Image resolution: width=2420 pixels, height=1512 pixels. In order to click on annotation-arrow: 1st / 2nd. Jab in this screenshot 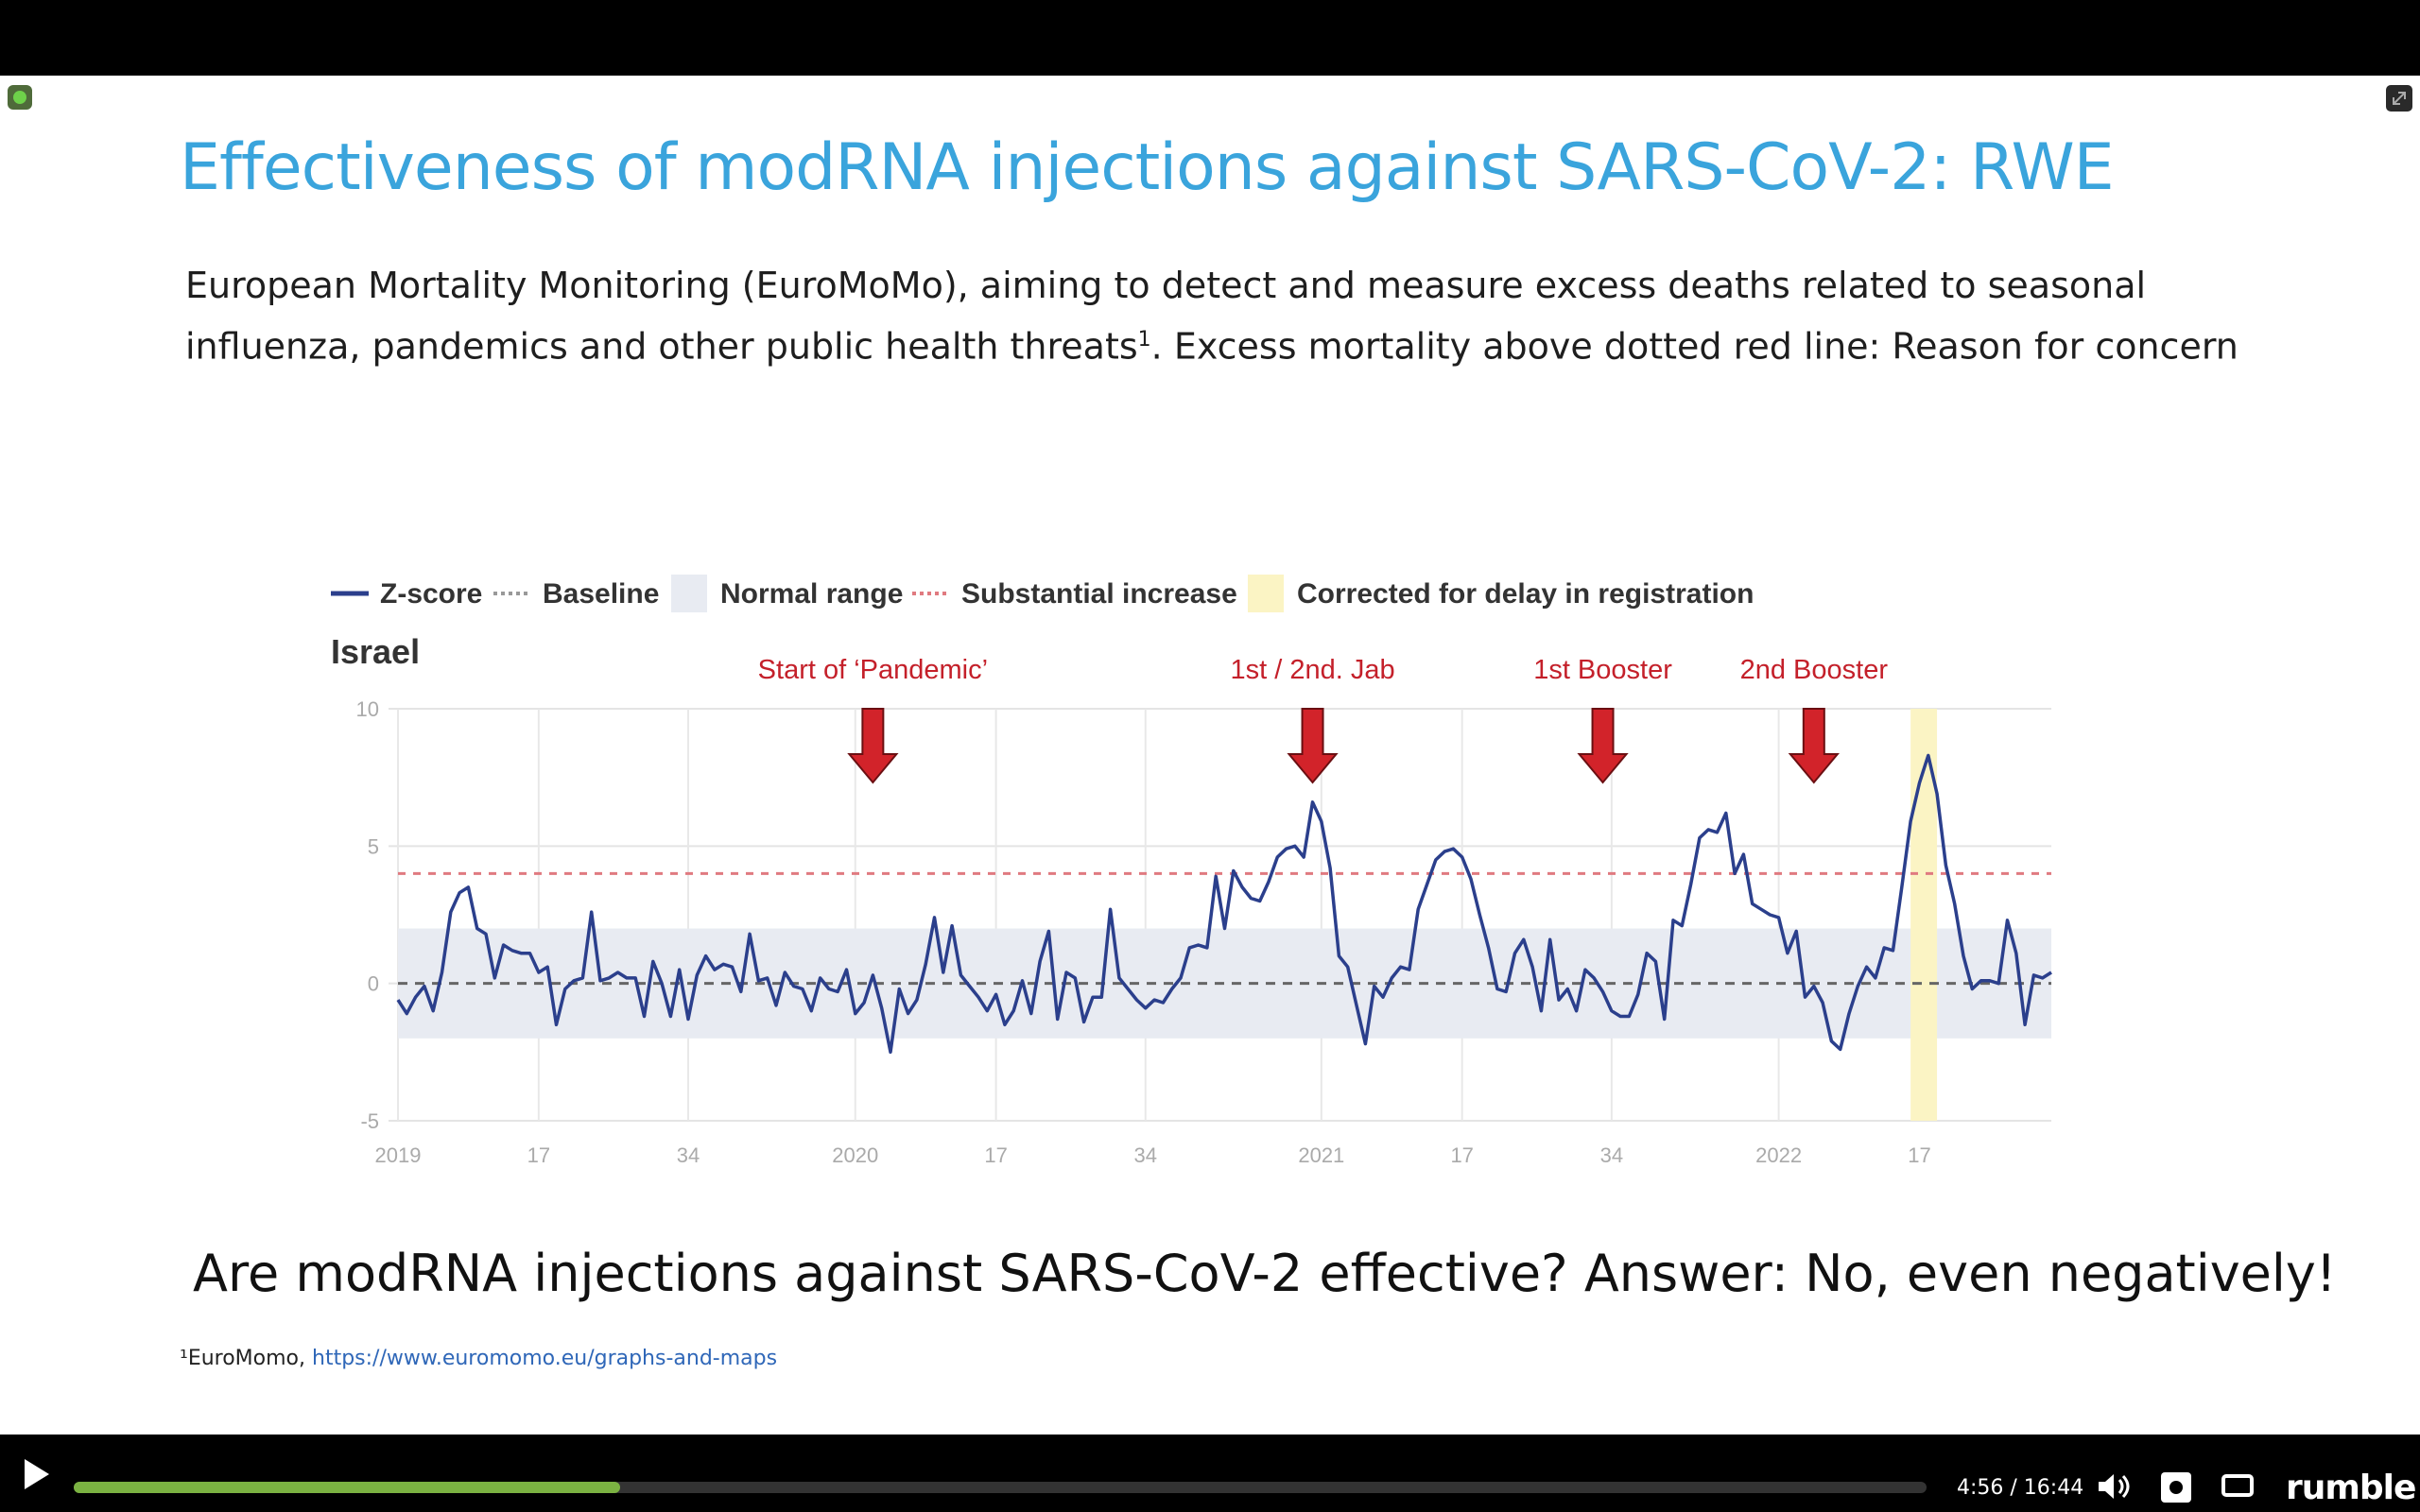, I will do `click(1312, 719)`.